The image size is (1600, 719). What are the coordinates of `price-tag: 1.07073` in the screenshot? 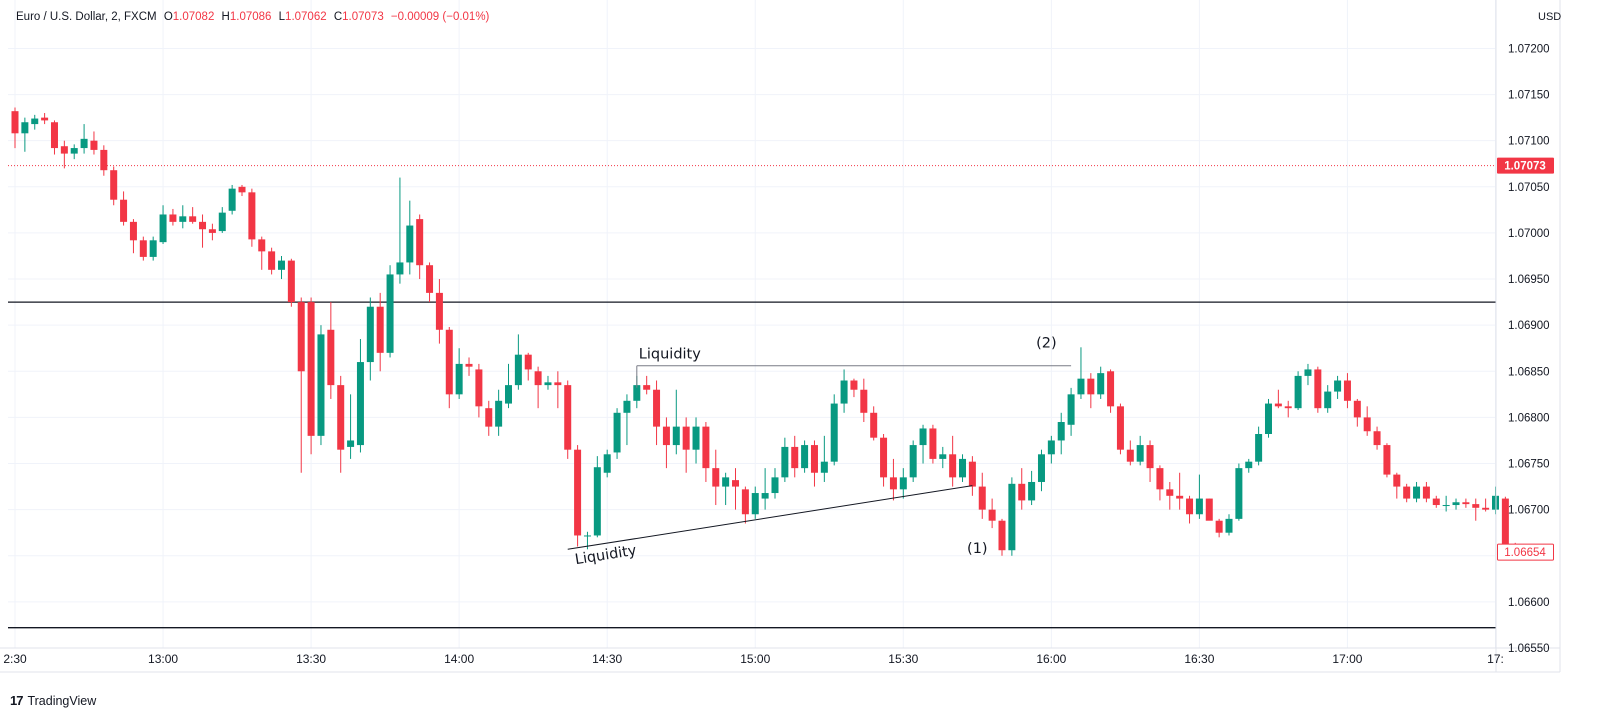 It's located at (1525, 165).